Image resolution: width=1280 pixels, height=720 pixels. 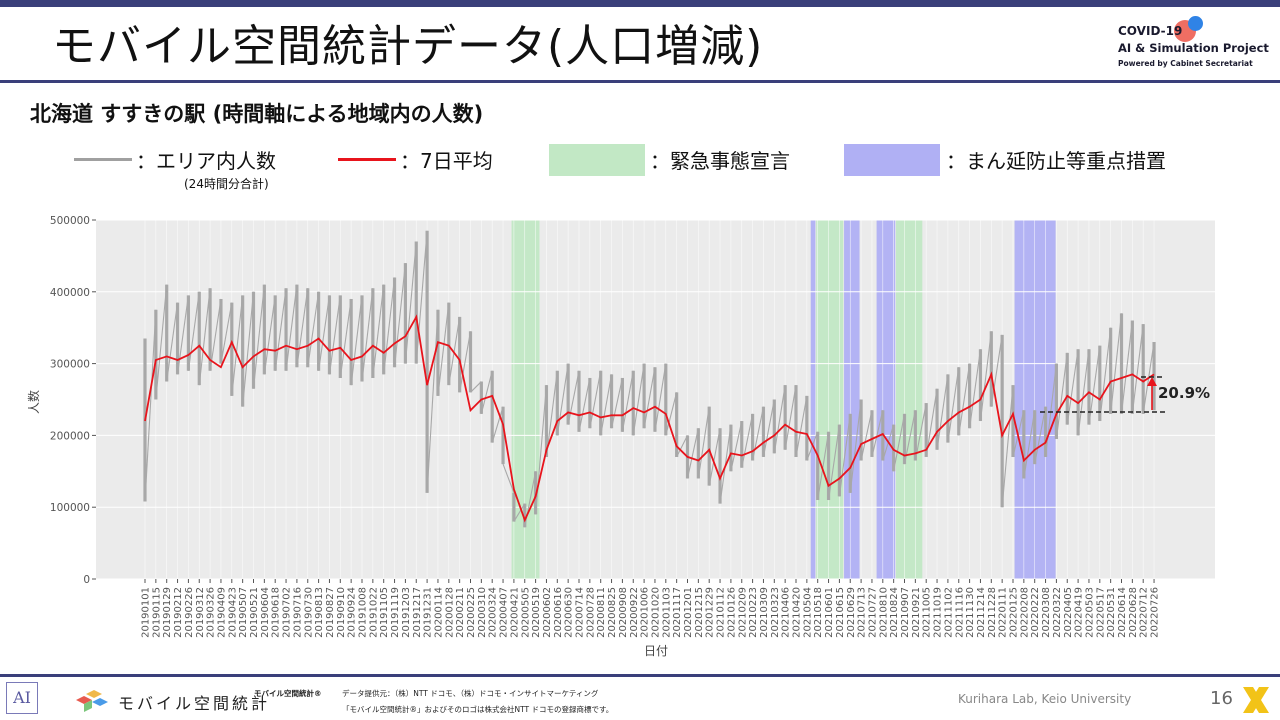 I want to click on x-tick-label: 20190716, so click(x=297, y=612).